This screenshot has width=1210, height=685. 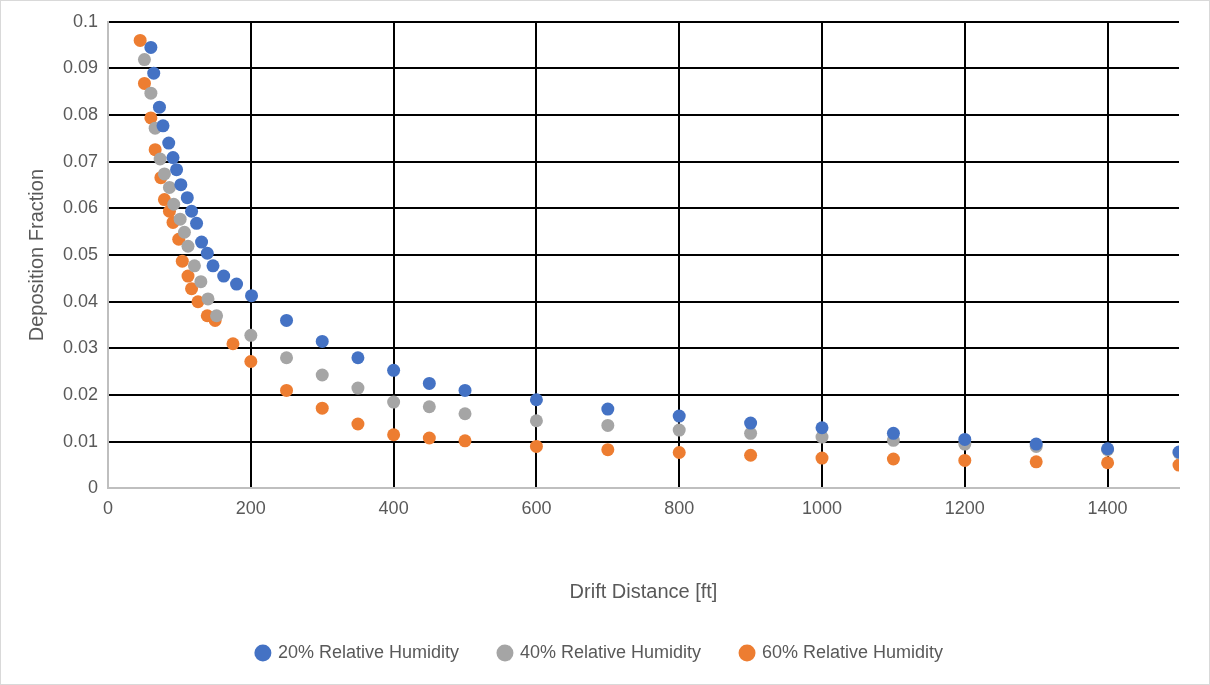 What do you see at coordinates (536, 508) in the screenshot?
I see `x-tick-label: 600` at bounding box center [536, 508].